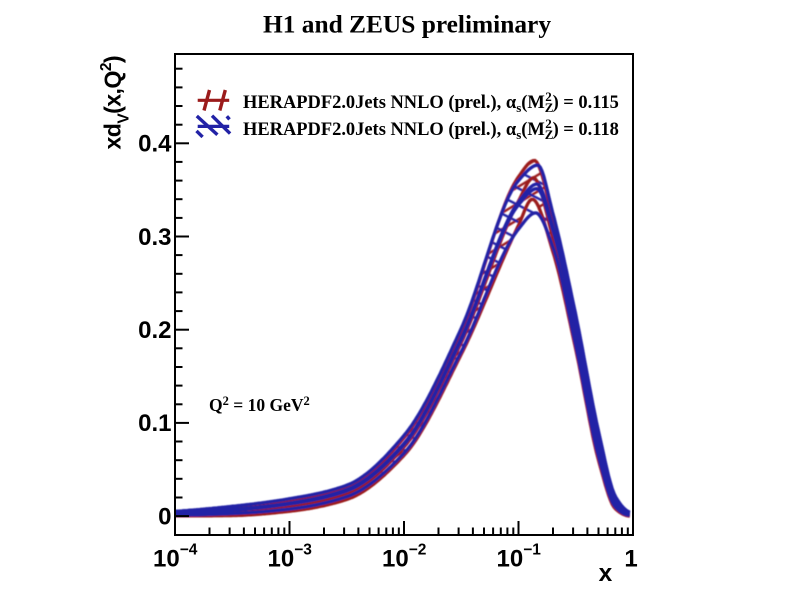 The height and width of the screenshot is (595, 794). What do you see at coordinates (154, 237) in the screenshot?
I see `svg-text: 0.3` at bounding box center [154, 237].